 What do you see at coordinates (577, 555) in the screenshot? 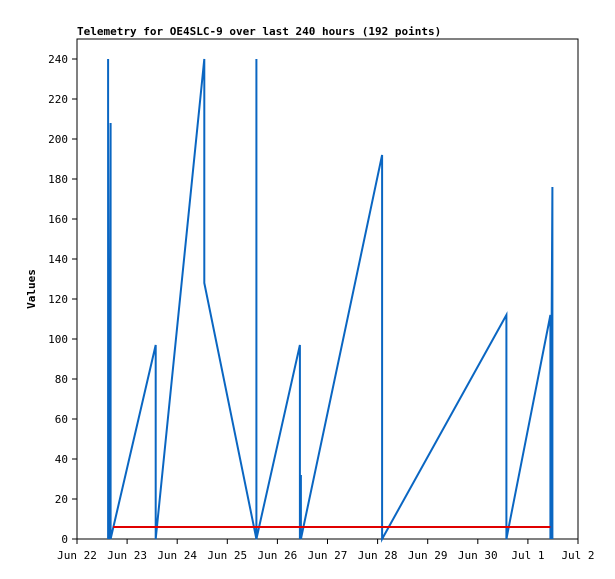
I see `x-tick-label: Jul 2` at bounding box center [577, 555].